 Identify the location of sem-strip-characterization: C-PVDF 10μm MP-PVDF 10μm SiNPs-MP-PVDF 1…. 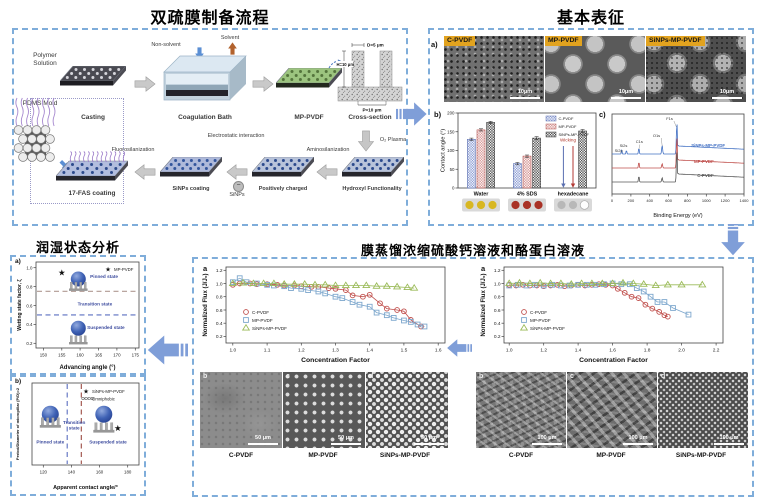
(595, 69).